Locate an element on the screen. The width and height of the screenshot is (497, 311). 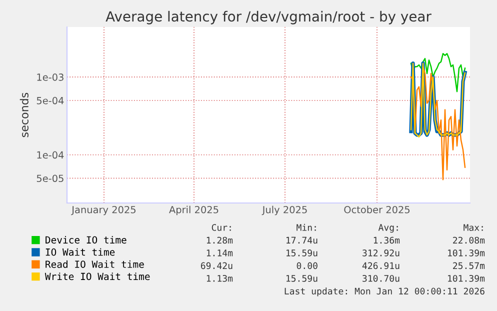
text: Avg: is located at coordinates (388, 228).